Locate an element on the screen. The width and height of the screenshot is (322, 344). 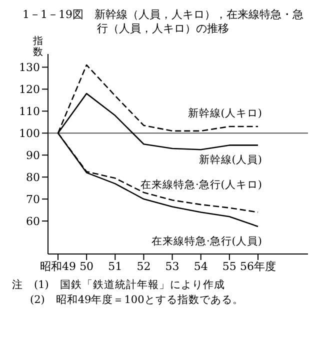
y-tick-label: 80 is located at coordinates (33, 177).